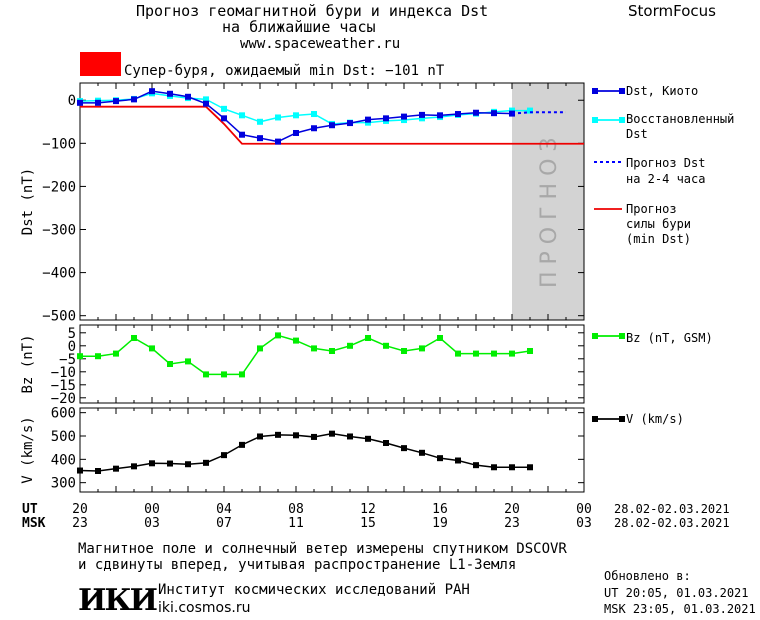 Image resolution: width=760 pixels, height=620 pixels. I want to click on bz-y-tick-label: −5, so click(67, 360).